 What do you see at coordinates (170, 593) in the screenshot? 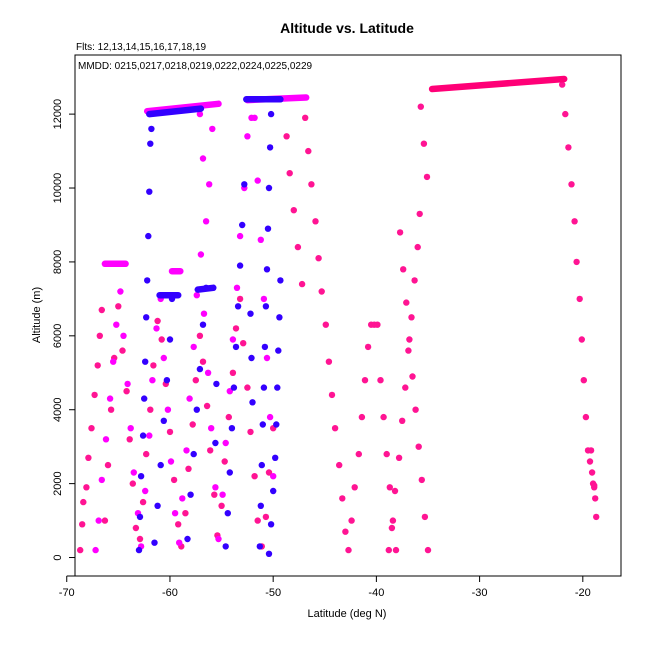
I see `x-tick-label: -60` at bounding box center [170, 593].